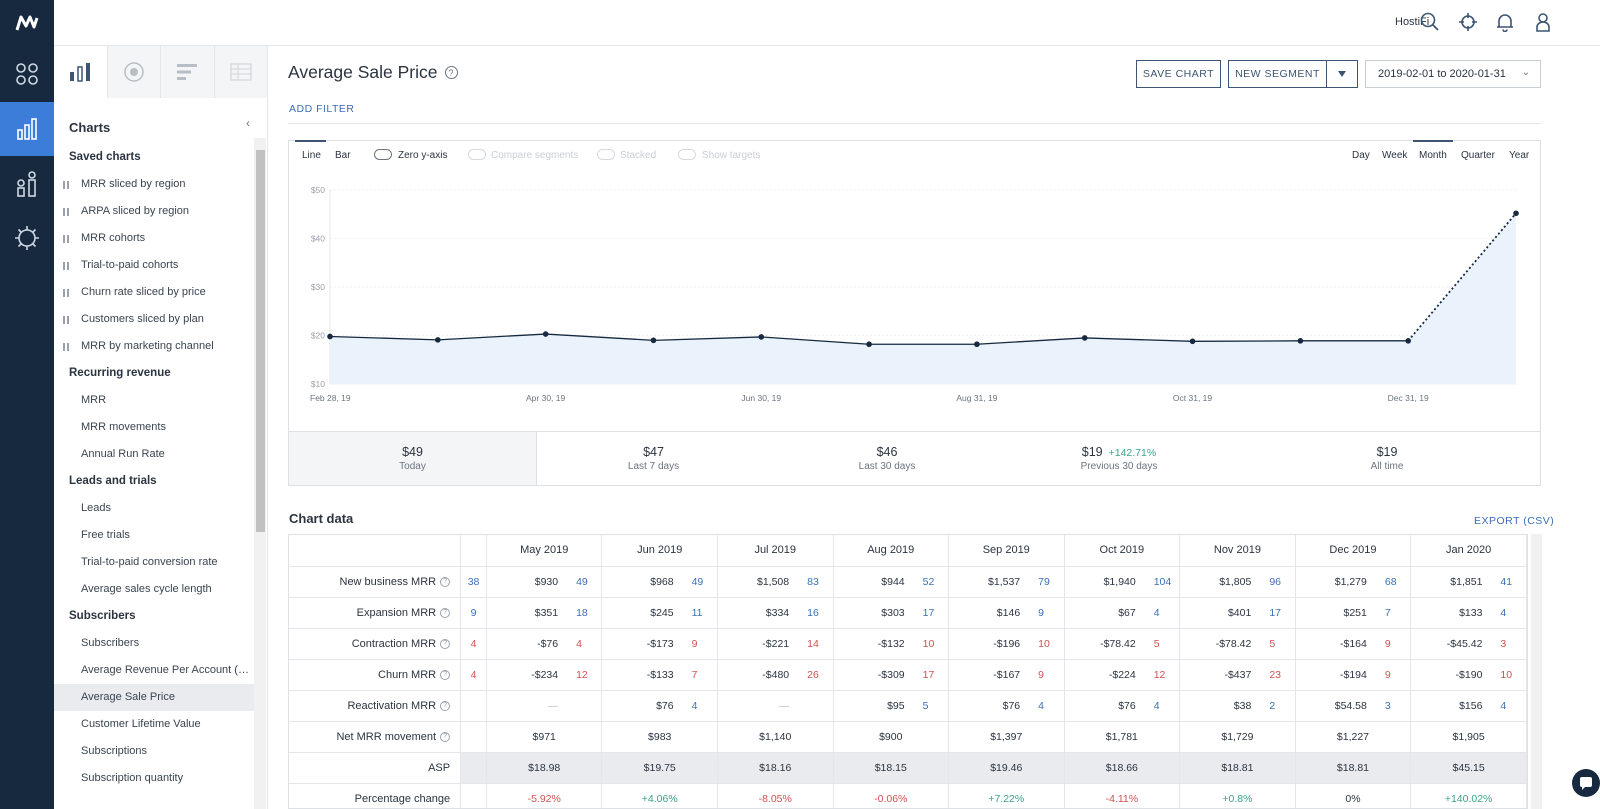  I want to click on cell-count: 104, so click(1162, 582).